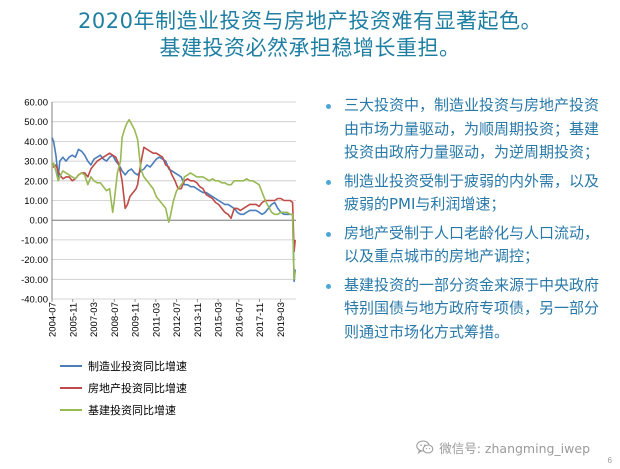 This screenshot has width=620, height=469. Describe the element at coordinates (260, 320) in the screenshot. I see `x-tick-label: 2017-11` at that location.